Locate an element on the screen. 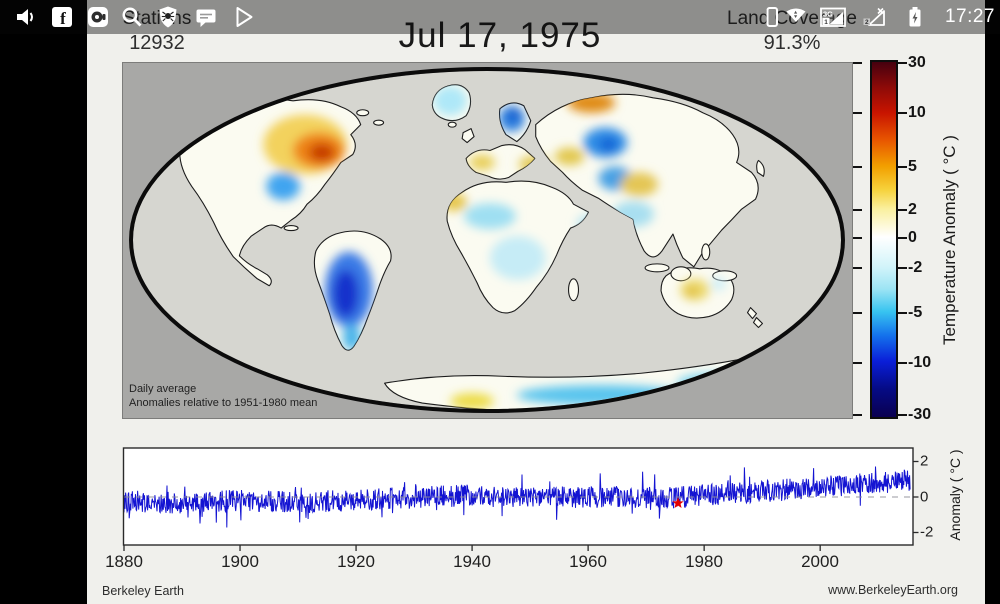  iceland is located at coordinates (452, 124).